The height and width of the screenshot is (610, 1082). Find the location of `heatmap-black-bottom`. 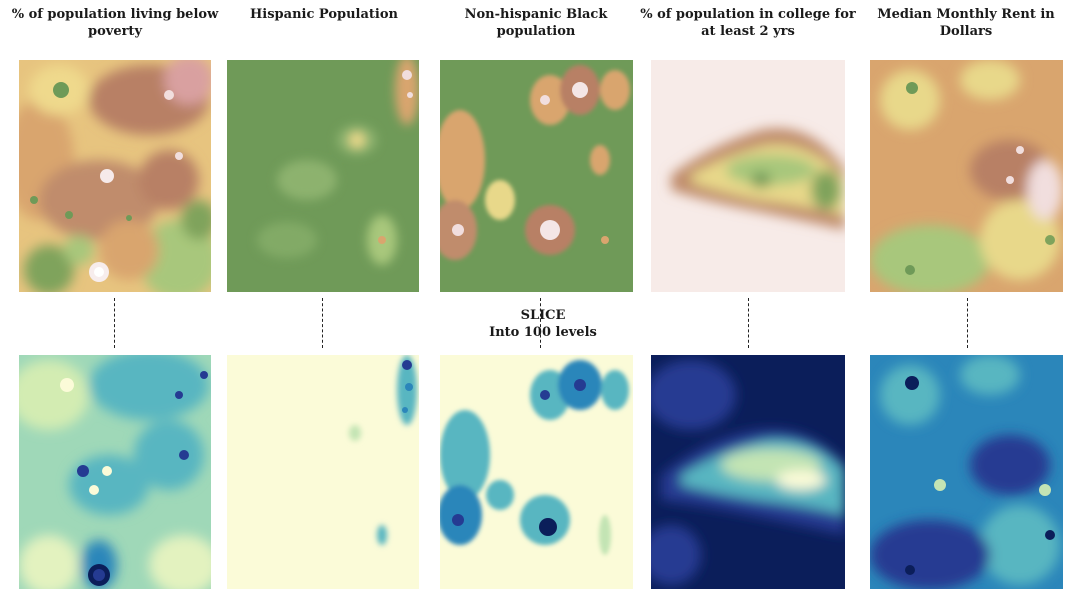

heatmap-black-bottom is located at coordinates (536, 472).